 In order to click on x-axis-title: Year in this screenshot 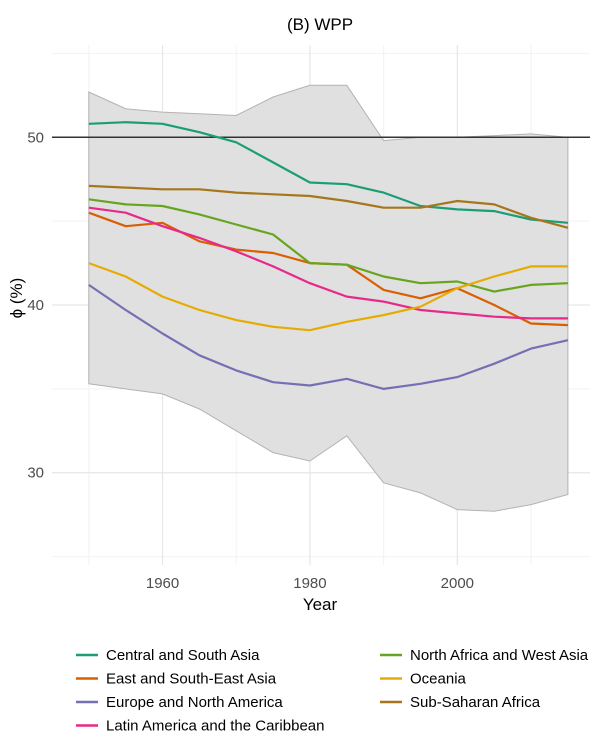, I will do `click(320, 604)`.